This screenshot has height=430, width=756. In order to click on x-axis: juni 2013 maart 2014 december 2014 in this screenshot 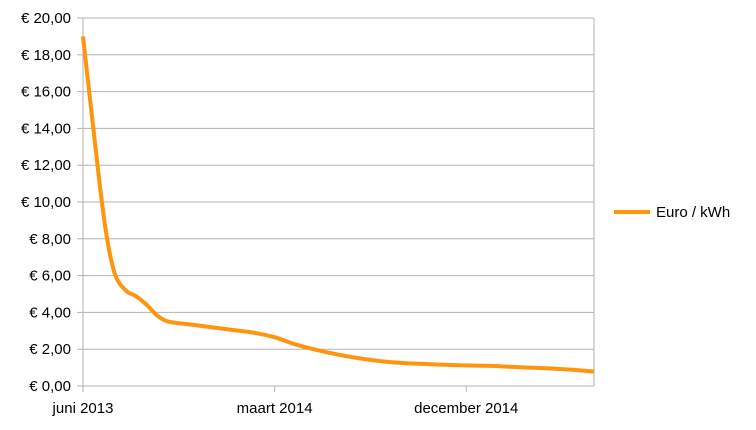, I will do `click(285, 401)`.